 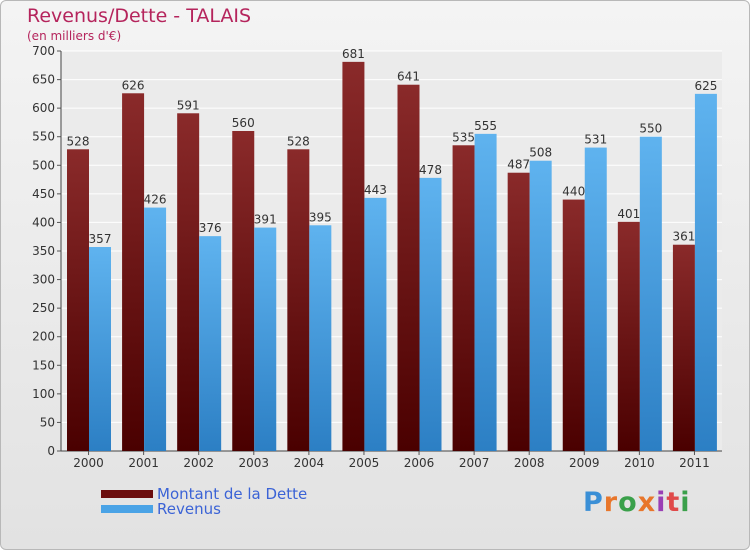 I want to click on logo-letter: x, so click(x=647, y=502).